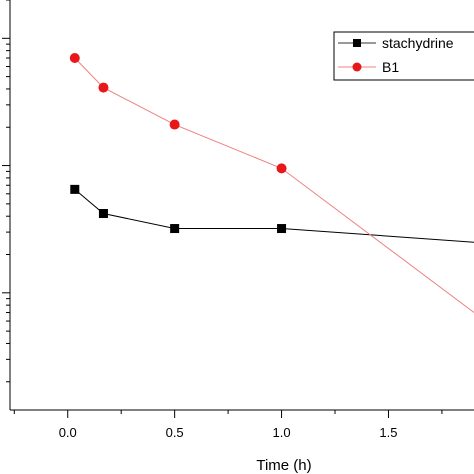  Describe the element at coordinates (390, 67) in the screenshot. I see `legend-label-b1: B1` at that location.